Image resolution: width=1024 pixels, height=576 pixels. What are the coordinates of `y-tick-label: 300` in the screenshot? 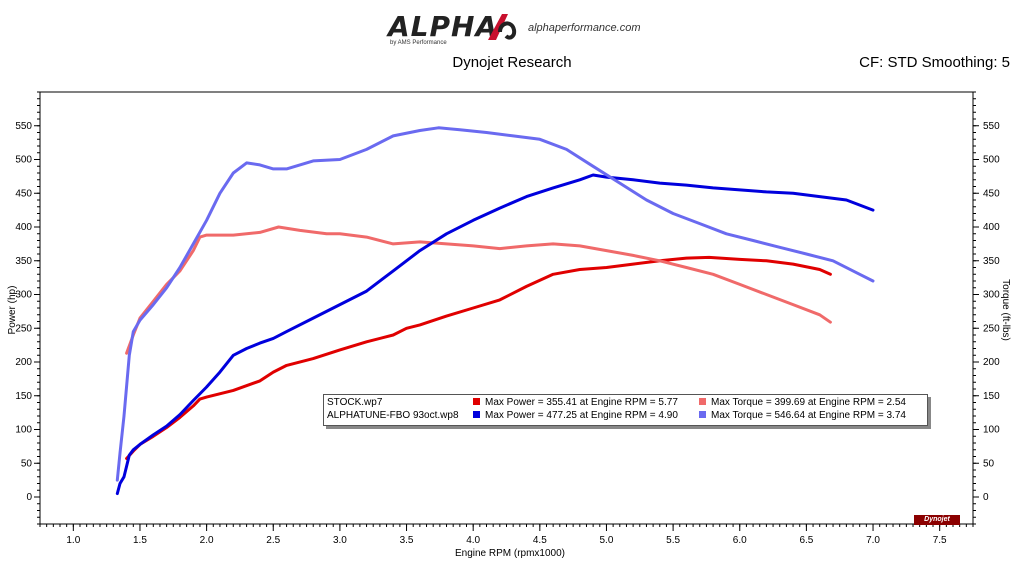 It's located at (23, 295).